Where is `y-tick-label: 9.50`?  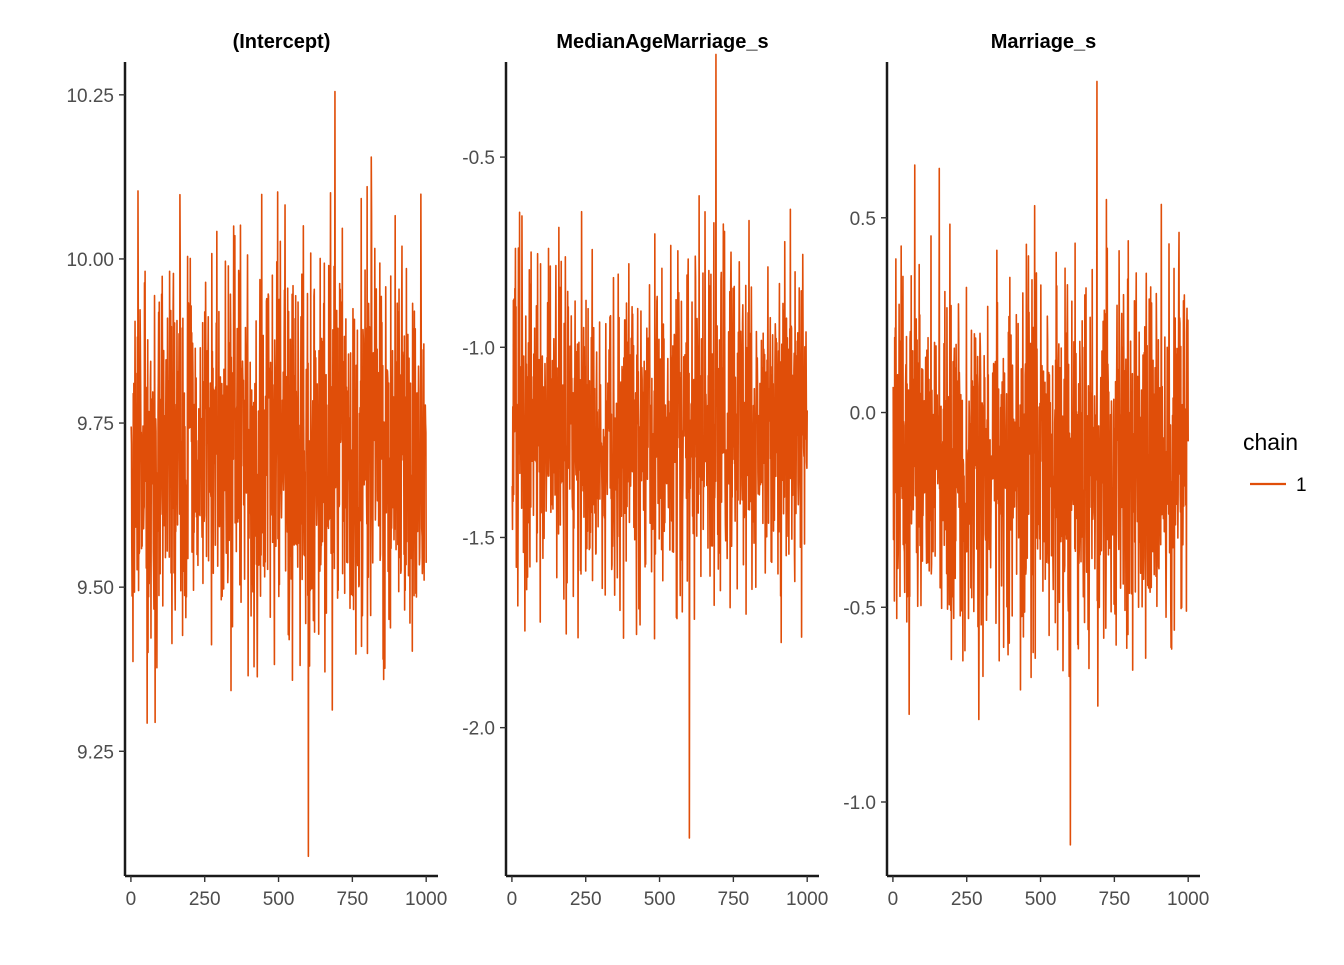 y-tick-label: 9.50 is located at coordinates (95, 588).